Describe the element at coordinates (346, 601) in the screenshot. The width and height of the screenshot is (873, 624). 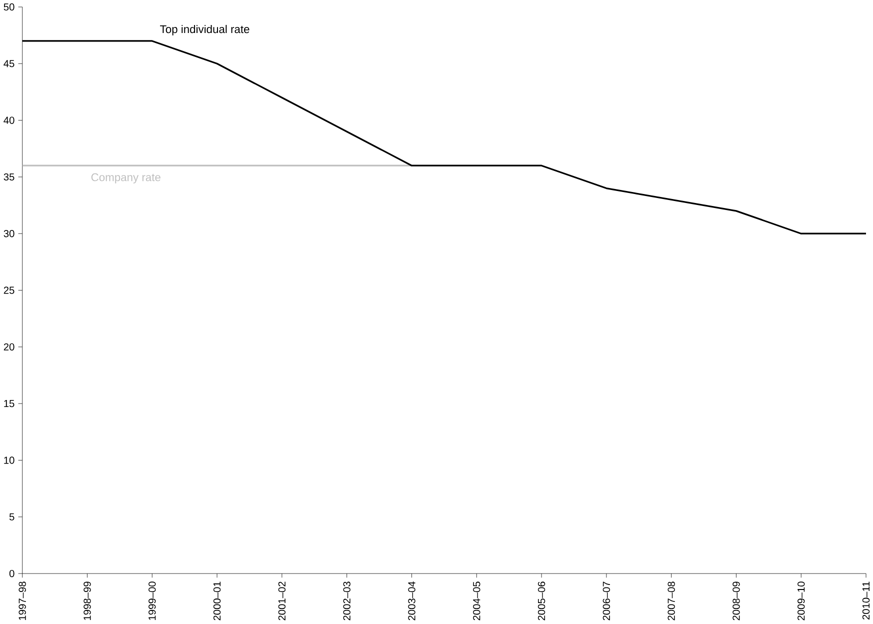
I see `x-tick-label: 2002–03` at that location.